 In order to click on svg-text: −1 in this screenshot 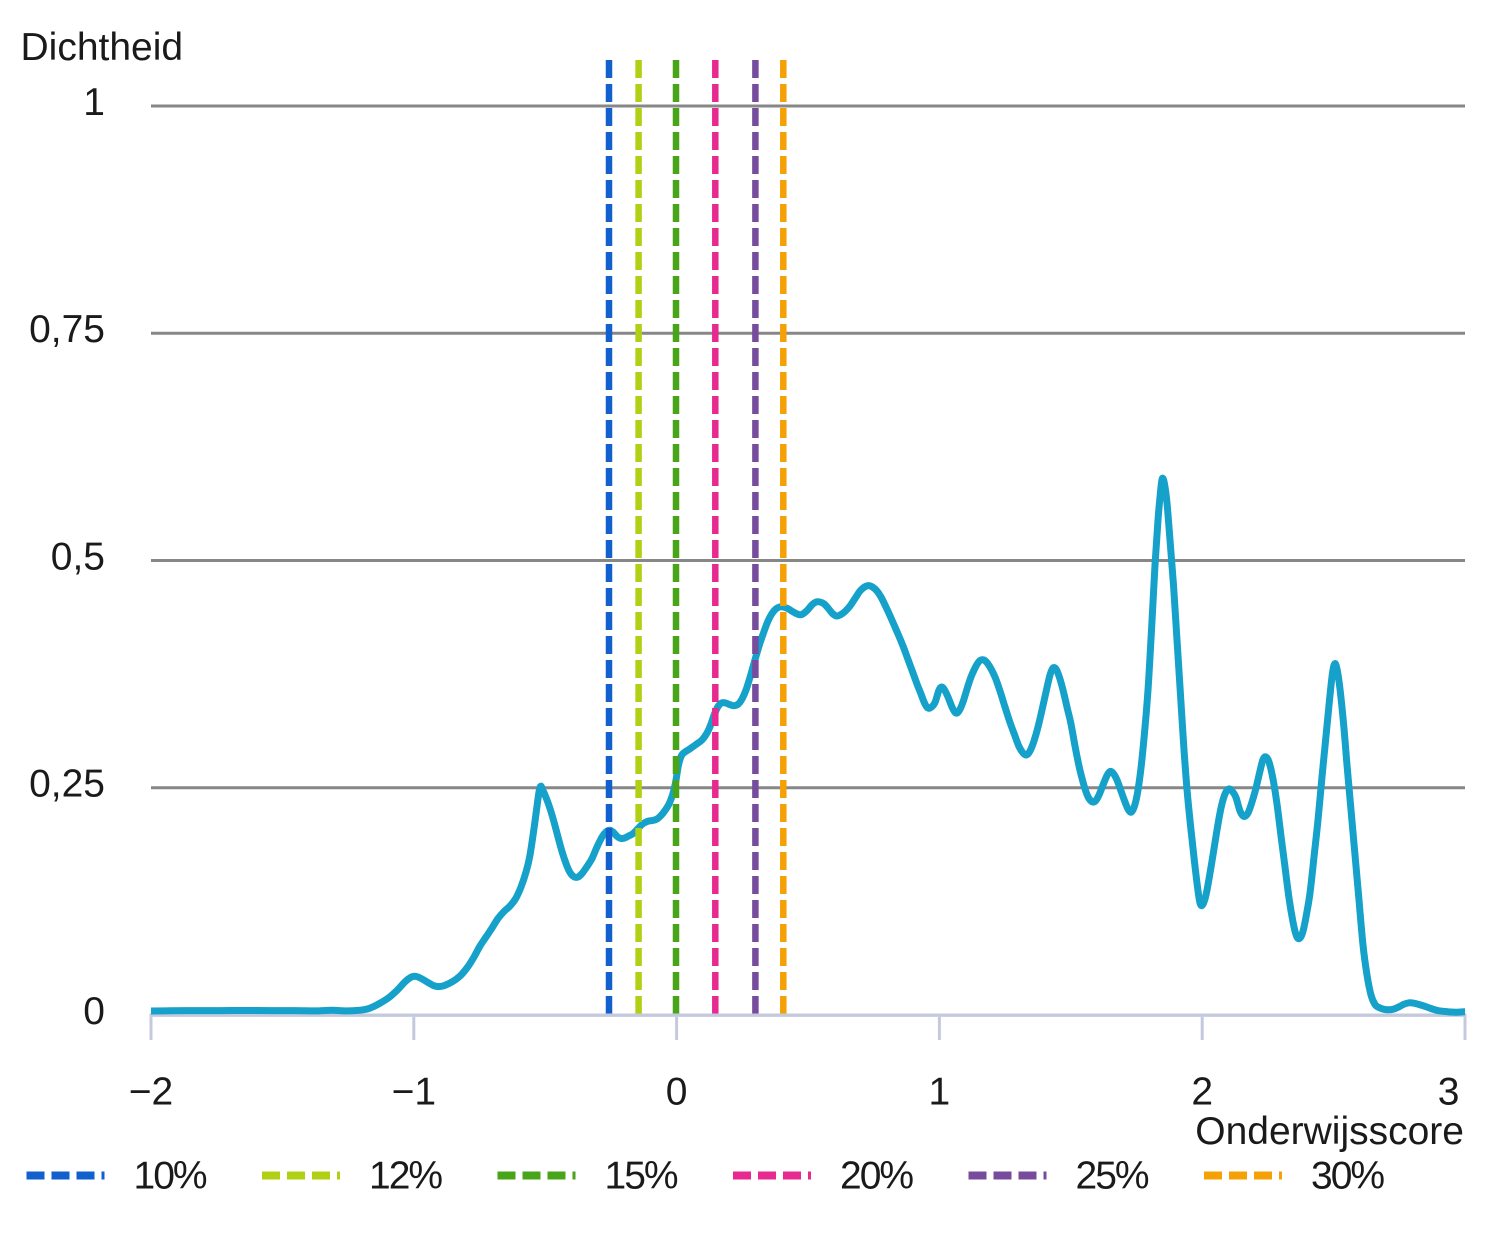, I will do `click(414, 1091)`.